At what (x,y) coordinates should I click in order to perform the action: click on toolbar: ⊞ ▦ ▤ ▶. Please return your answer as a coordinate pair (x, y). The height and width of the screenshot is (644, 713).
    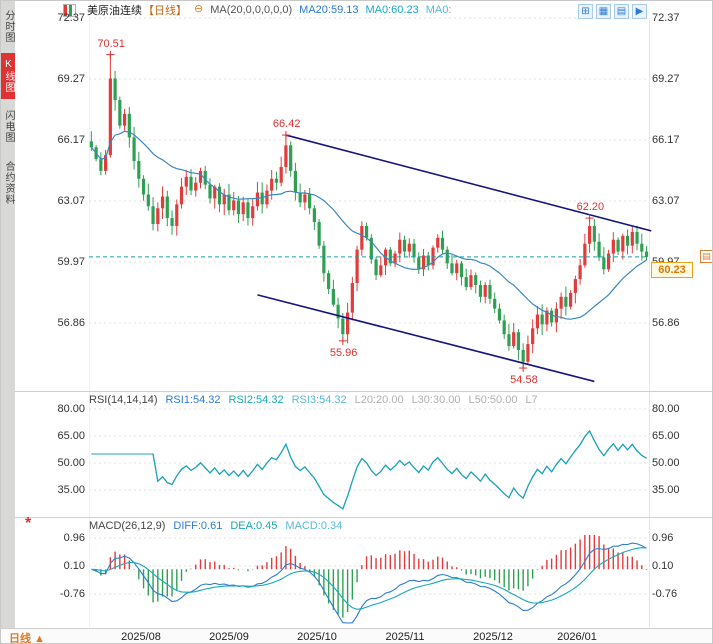
    Looking at the image, I should click on (612, 11).